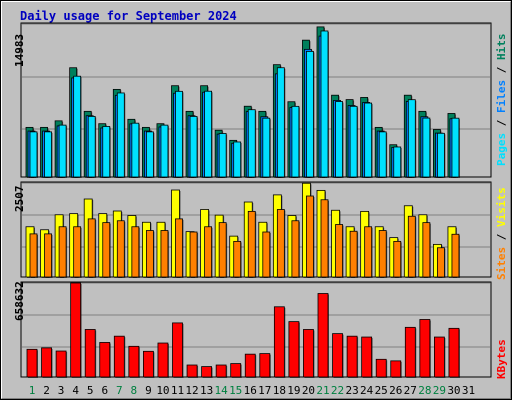  I want to click on bottom-axis-max-label: 658632, so click(19, 301).